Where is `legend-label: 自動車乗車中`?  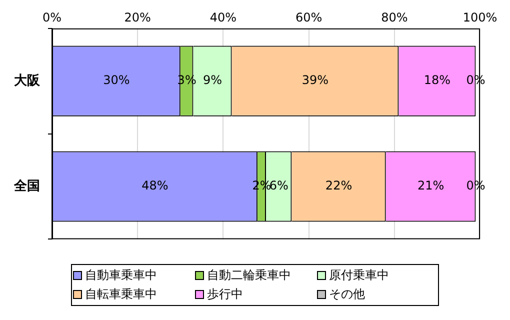 legend-label: 自動車乗車中 is located at coordinates (121, 275).